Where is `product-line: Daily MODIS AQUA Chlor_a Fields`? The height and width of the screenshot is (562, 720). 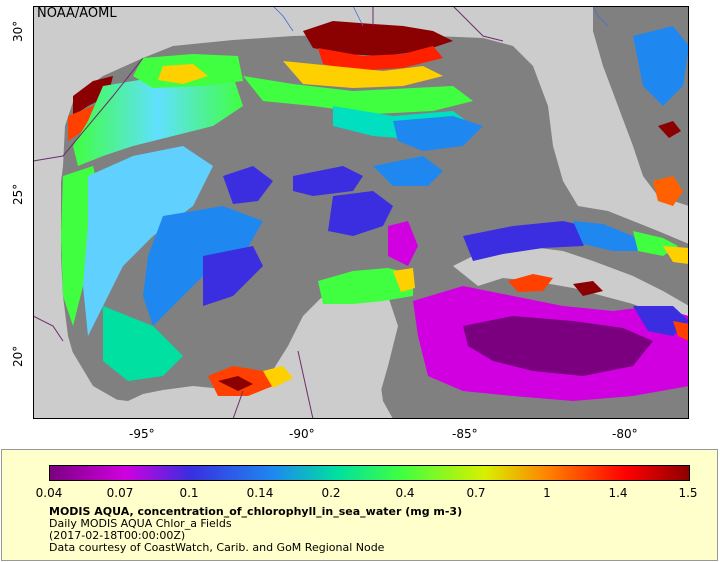 product-line: Daily MODIS AQUA Chlor_a Fields is located at coordinates (140, 523).